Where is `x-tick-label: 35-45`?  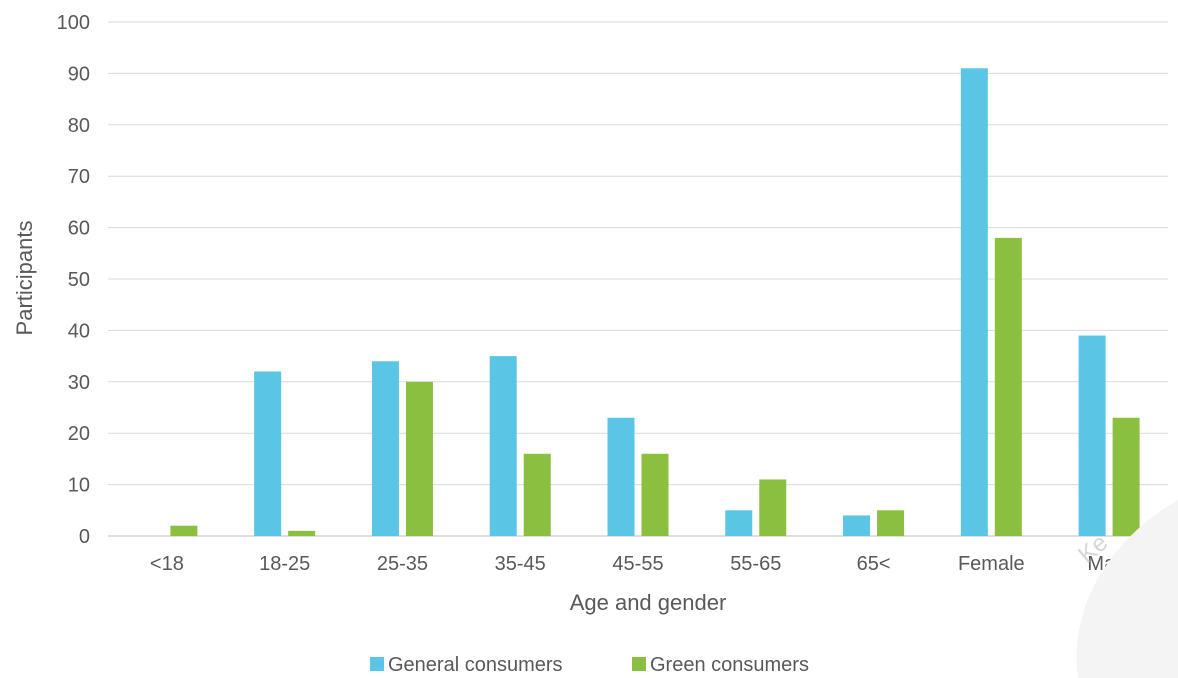 x-tick-label: 35-45 is located at coordinates (520, 564).